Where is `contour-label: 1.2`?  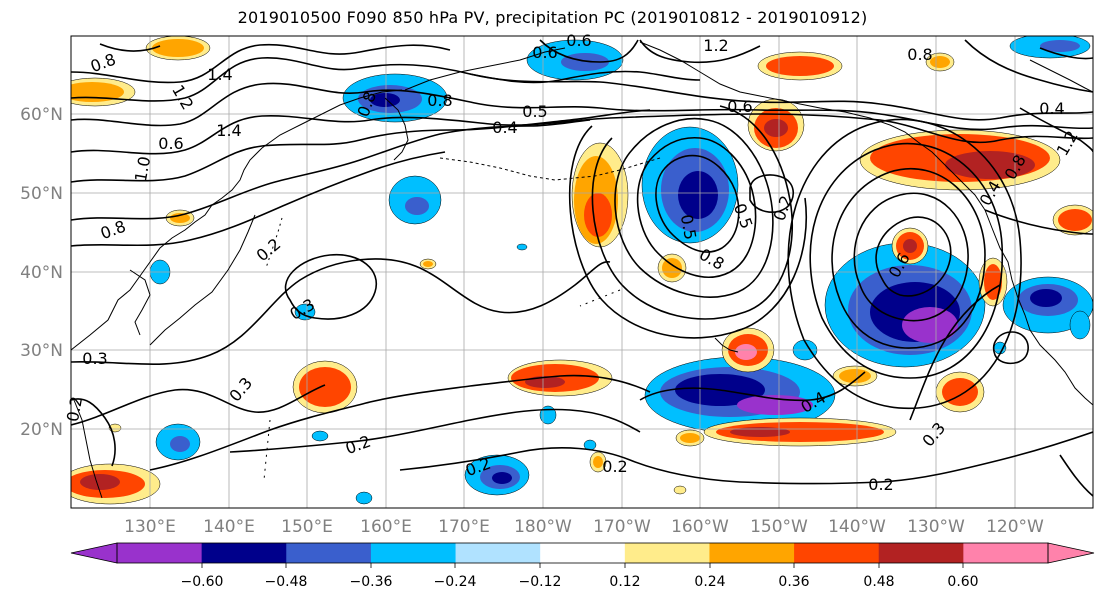
contour-label: 1.2 is located at coordinates (715, 45).